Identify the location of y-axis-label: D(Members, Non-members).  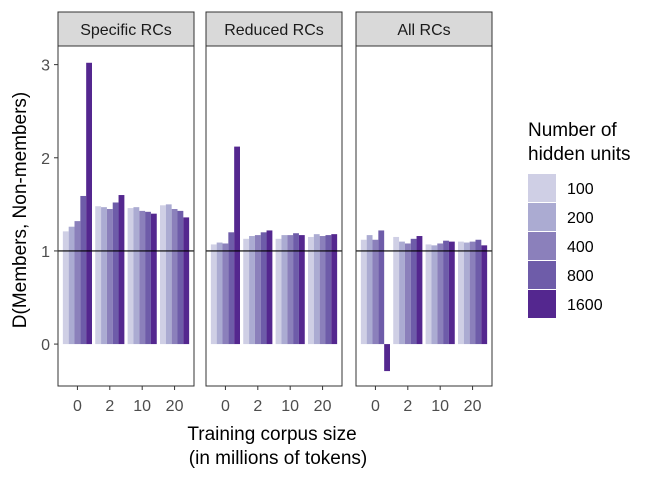
(20, 210).